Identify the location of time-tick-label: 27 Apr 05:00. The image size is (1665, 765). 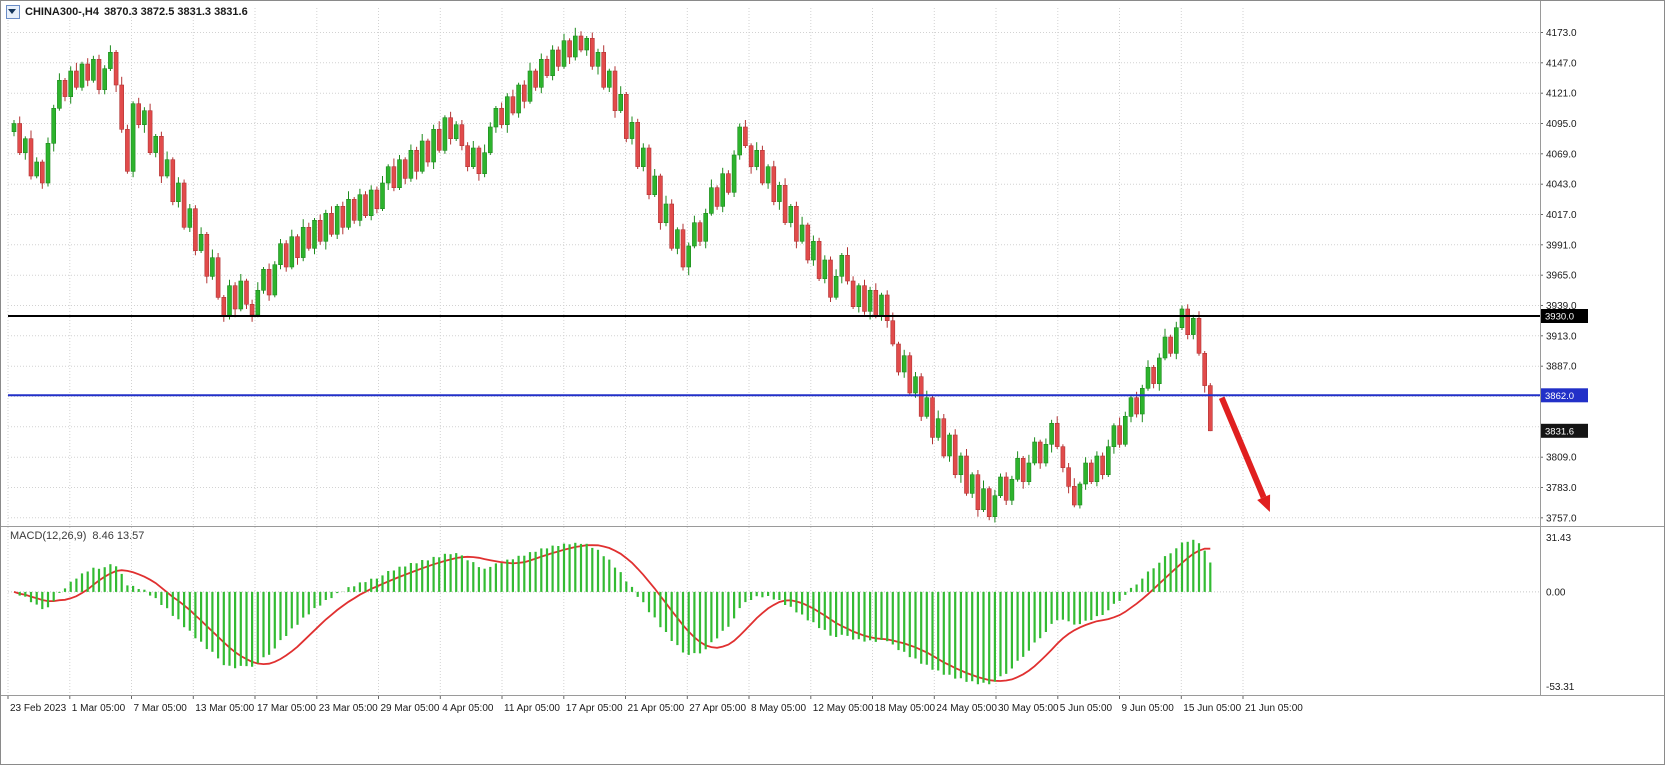
(717, 708).